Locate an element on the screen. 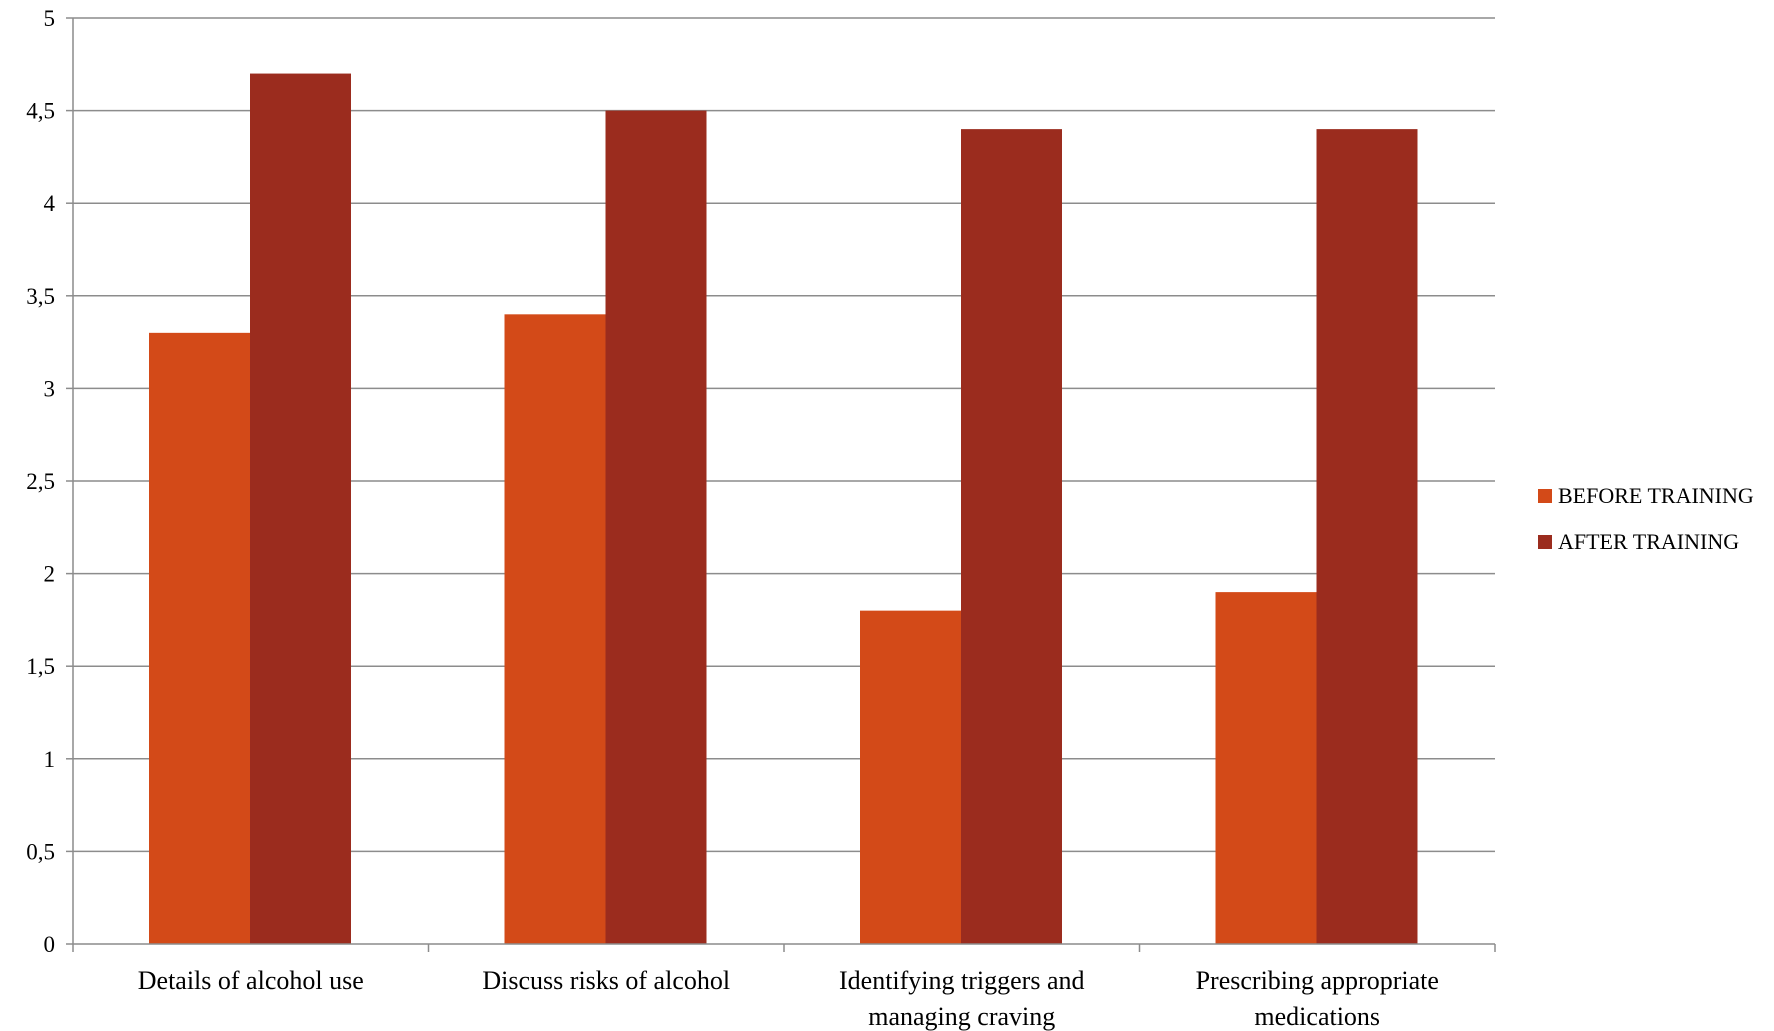  y-tick-label: 1,5 is located at coordinates (40, 666).